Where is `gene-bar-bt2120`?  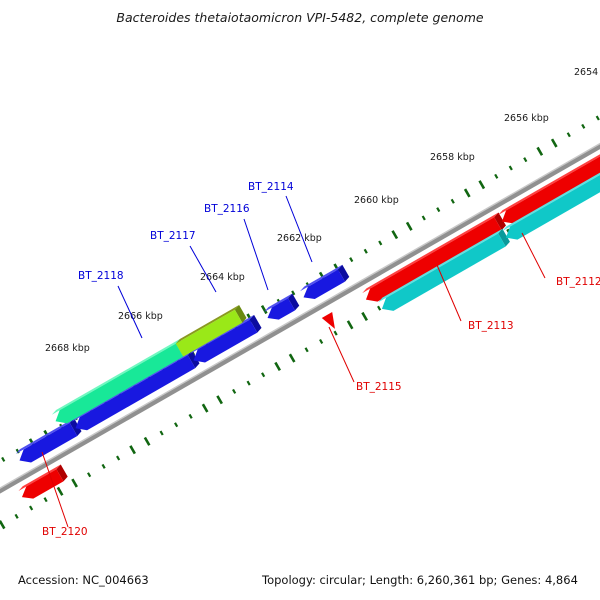
gene-bar-bt2120 is located at coordinates (43, 481).